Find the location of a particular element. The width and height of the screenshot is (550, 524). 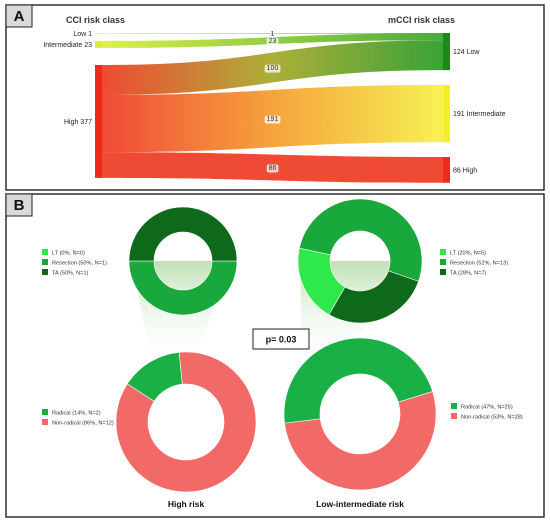

flow-low-to-low is located at coordinates (272, 33).